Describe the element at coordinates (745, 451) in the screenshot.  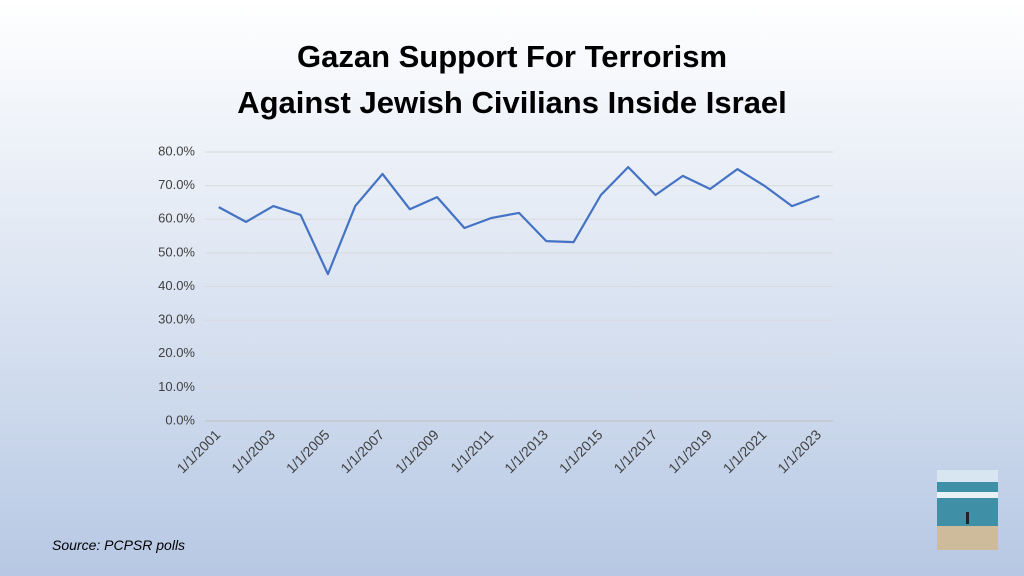
I see `x-tick-label: 1/1/2021` at that location.